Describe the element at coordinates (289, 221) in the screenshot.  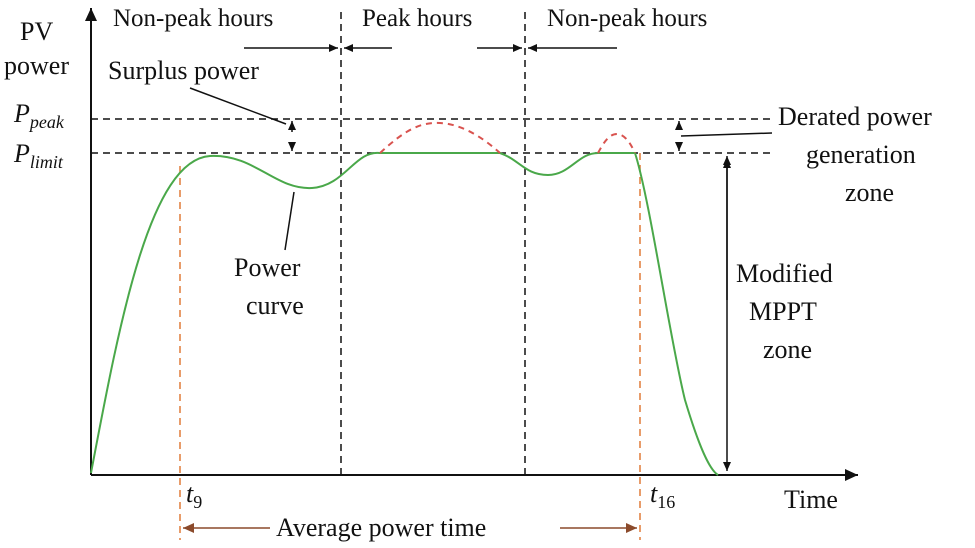
I see `power-curve-leader` at that location.